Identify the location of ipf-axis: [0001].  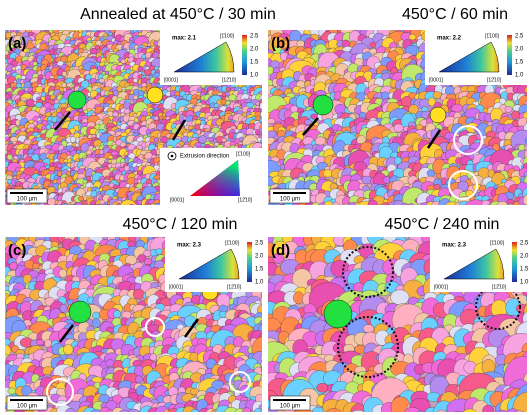
(436, 80).